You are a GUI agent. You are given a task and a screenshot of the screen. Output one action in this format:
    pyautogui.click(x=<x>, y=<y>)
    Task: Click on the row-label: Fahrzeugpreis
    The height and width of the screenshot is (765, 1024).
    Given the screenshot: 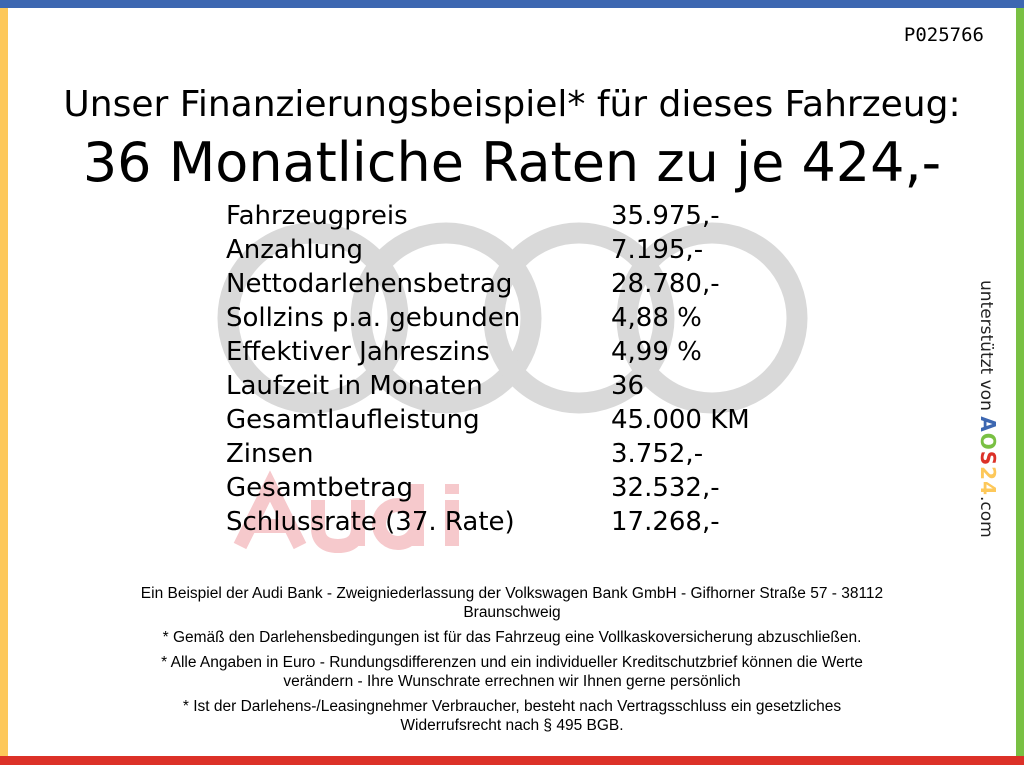 What is the action you would take?
    pyautogui.click(x=317, y=216)
    